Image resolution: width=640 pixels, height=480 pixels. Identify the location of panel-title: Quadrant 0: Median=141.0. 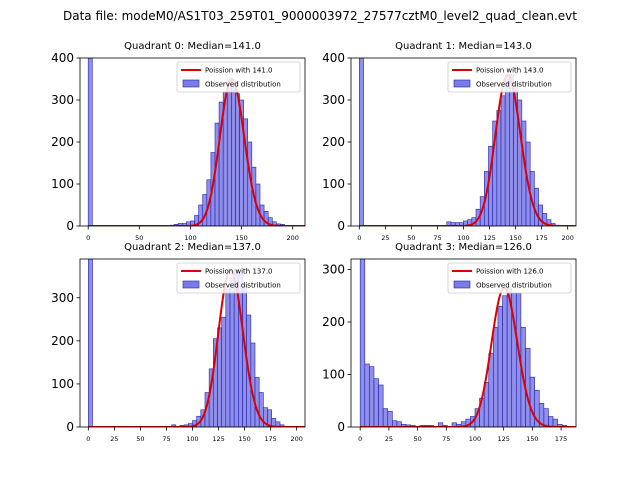
(192, 46).